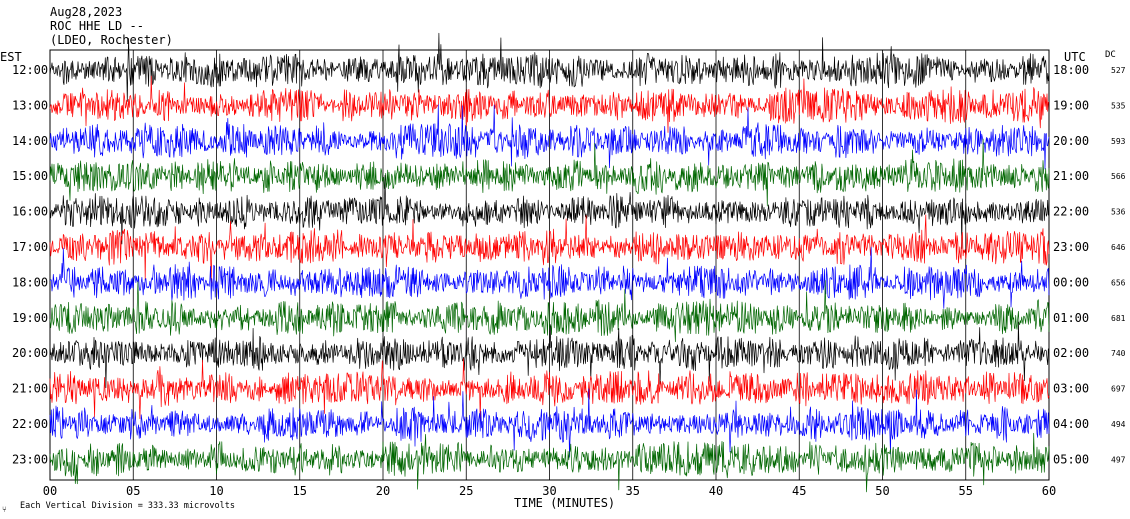 Image resolution: width=1130 pixels, height=519 pixels. I want to click on utc-label: 00:00, so click(1071, 282).